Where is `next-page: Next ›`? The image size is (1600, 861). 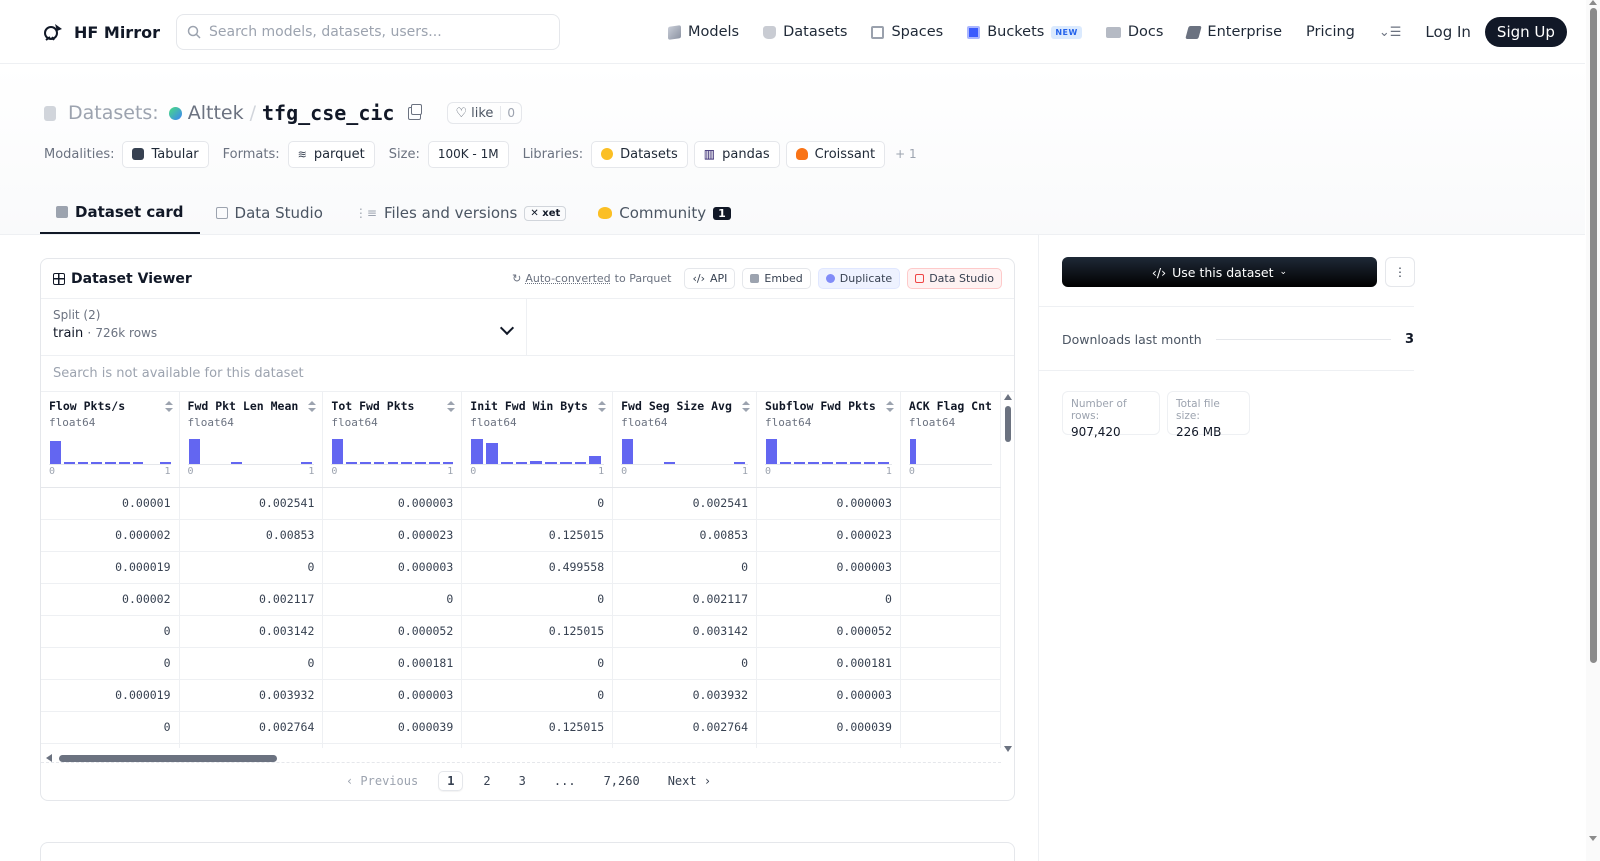 next-page: Next › is located at coordinates (689, 781).